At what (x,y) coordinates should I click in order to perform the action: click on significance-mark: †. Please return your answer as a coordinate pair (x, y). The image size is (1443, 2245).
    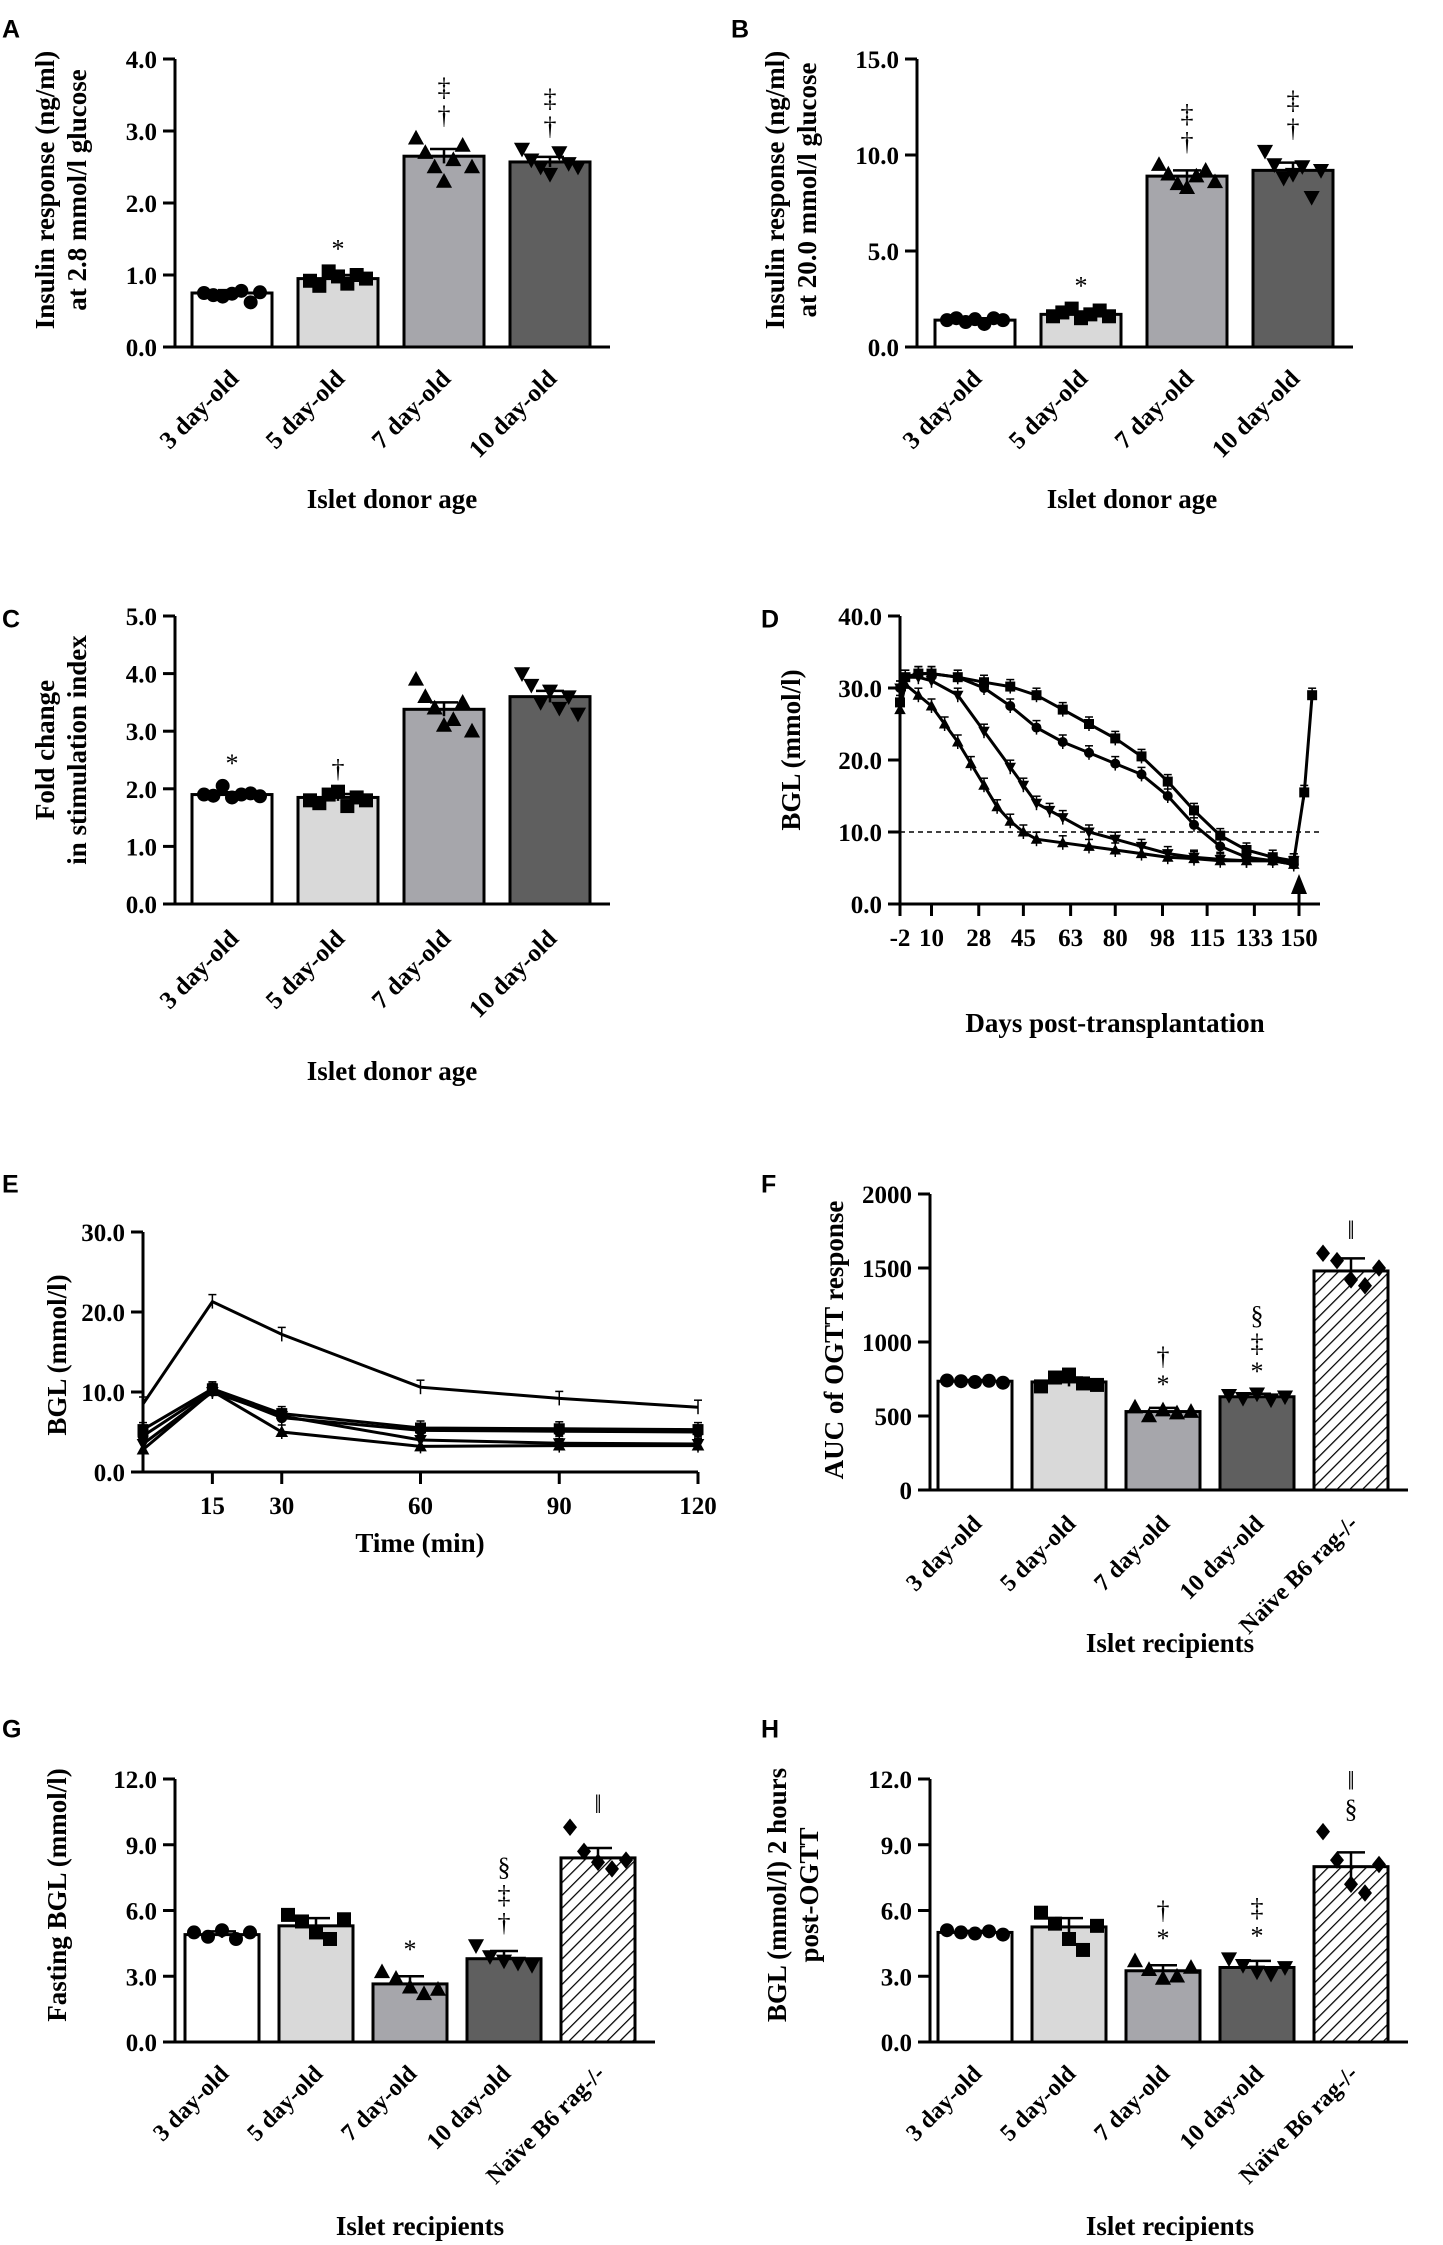
    Looking at the image, I should click on (1163, 1910).